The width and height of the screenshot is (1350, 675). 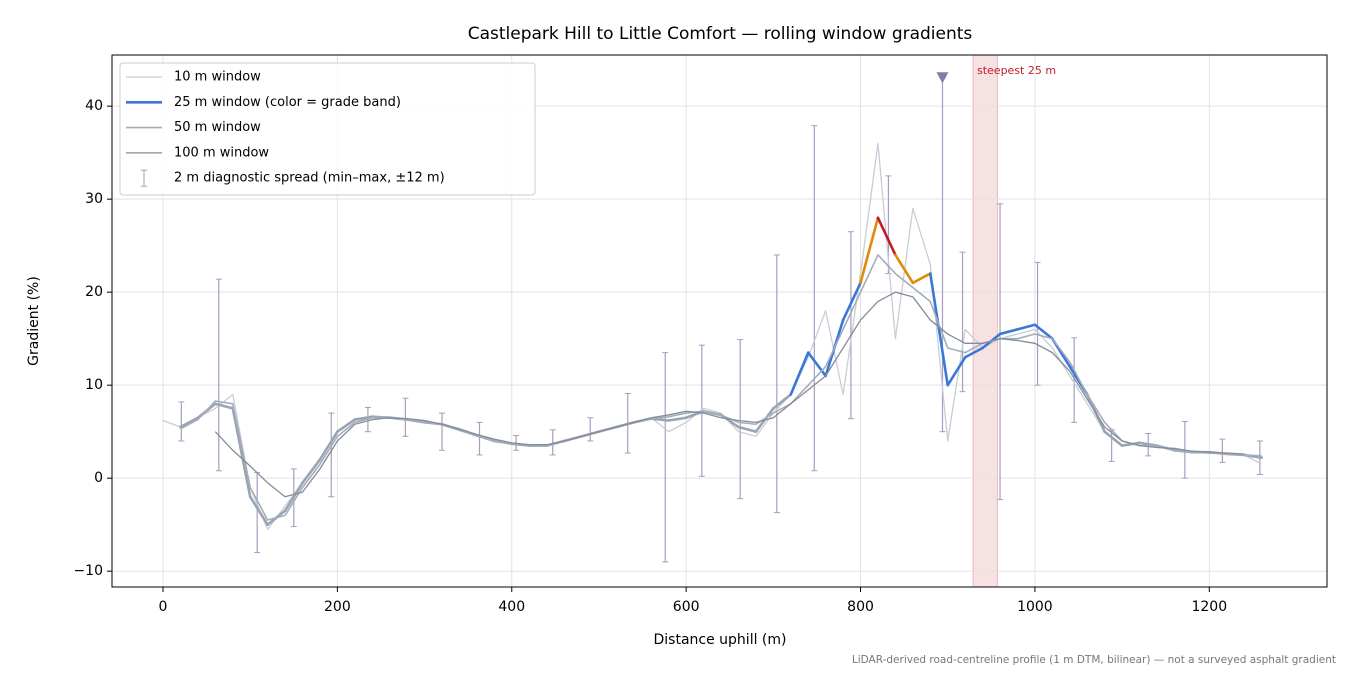 What do you see at coordinates (34, 321) in the screenshot?
I see `y-axis-label: Gradient (%)` at bounding box center [34, 321].